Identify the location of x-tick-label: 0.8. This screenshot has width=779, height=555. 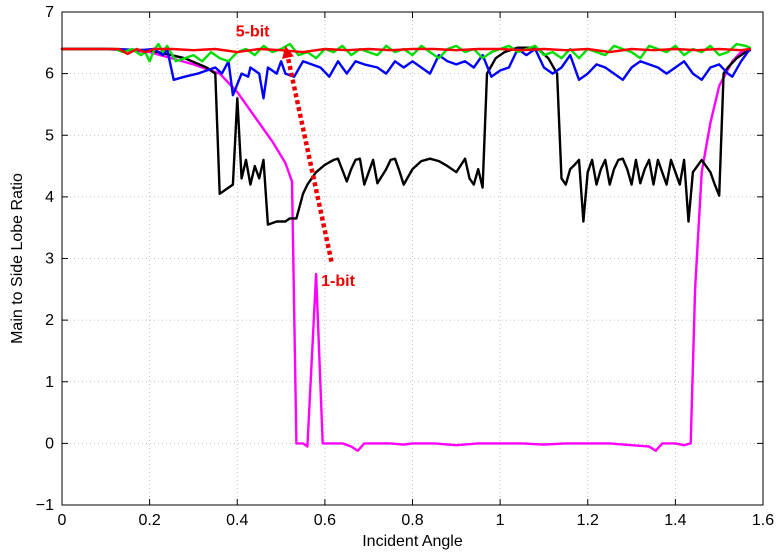
(412, 520).